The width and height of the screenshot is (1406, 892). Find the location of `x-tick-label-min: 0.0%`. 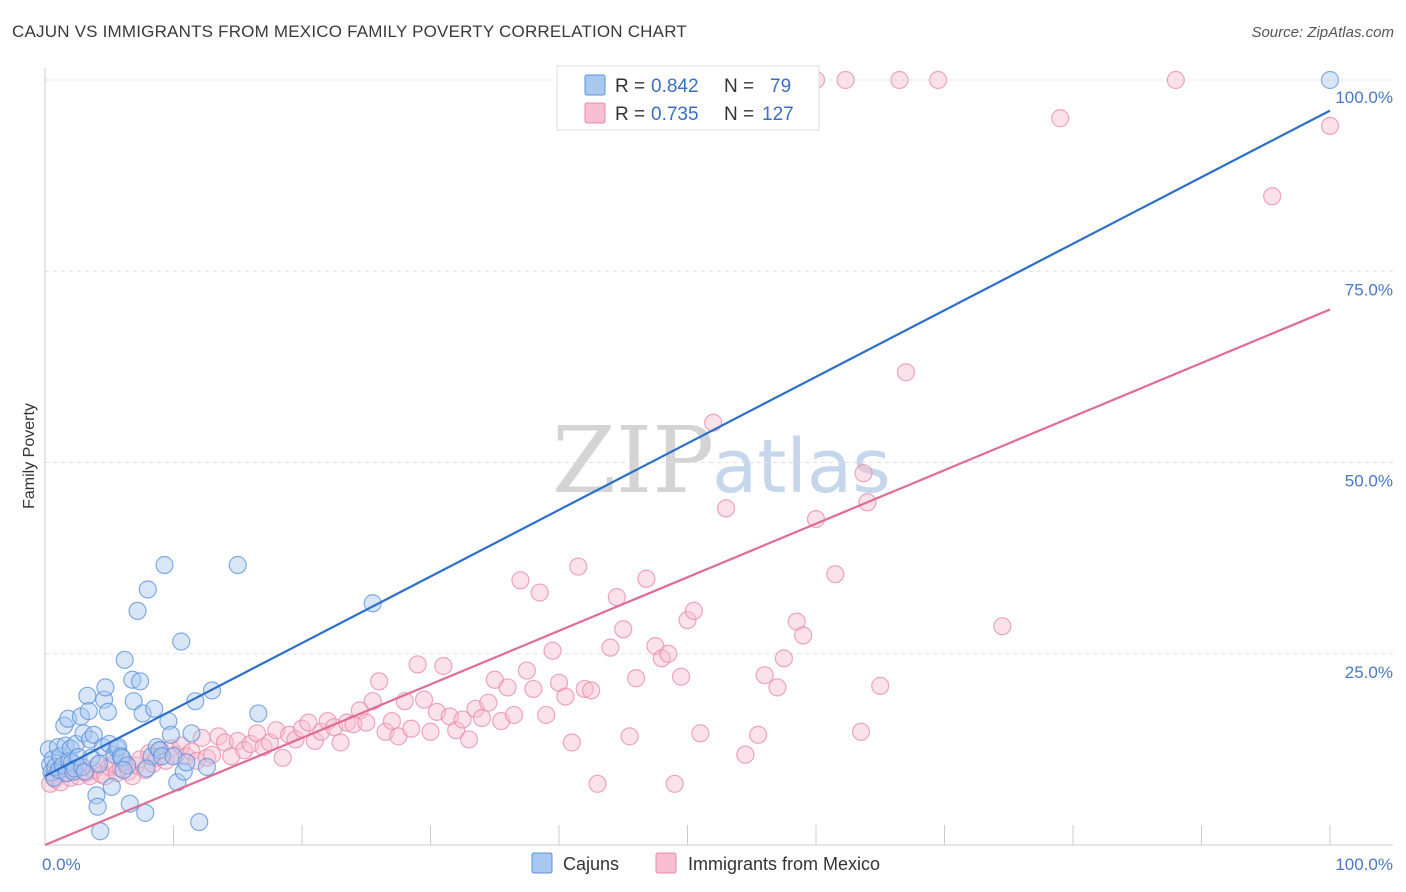

x-tick-label-min: 0.0% is located at coordinates (61, 864).